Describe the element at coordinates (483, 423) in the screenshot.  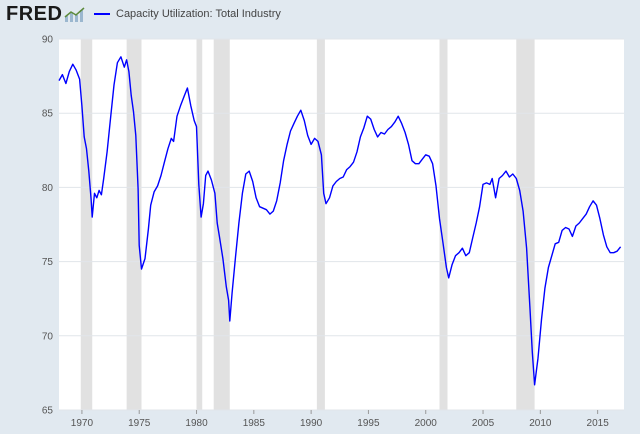
I see `x-tick-label: 2005` at that location.